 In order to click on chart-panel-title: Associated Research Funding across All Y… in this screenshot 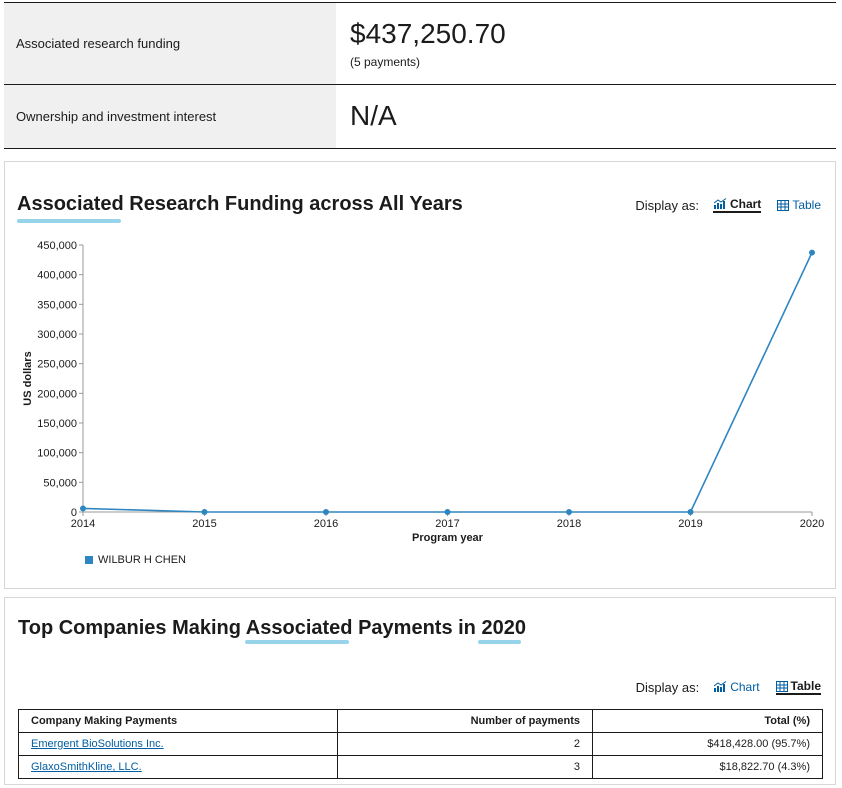, I will do `click(240, 204)`.